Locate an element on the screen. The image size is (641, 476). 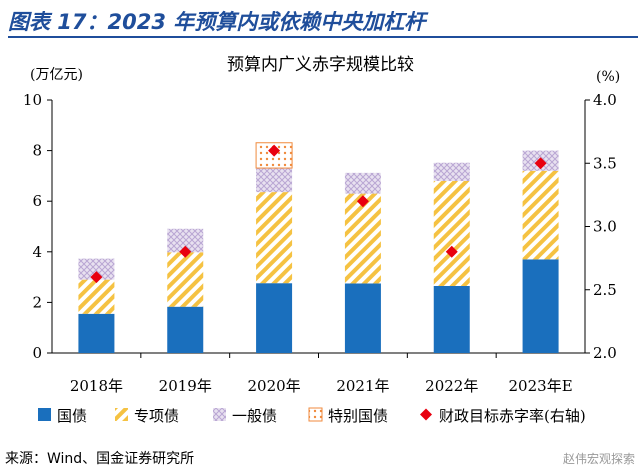
y2-tick-label: 2.5 is located at coordinates (605, 290).